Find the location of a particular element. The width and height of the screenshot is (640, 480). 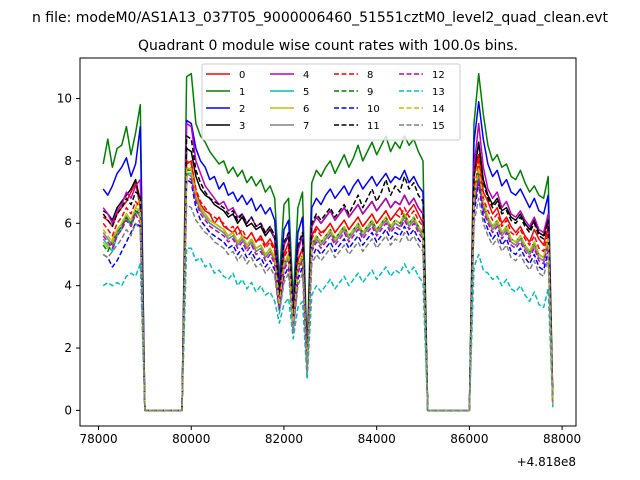

legend-label-5: 5 is located at coordinates (306, 92).